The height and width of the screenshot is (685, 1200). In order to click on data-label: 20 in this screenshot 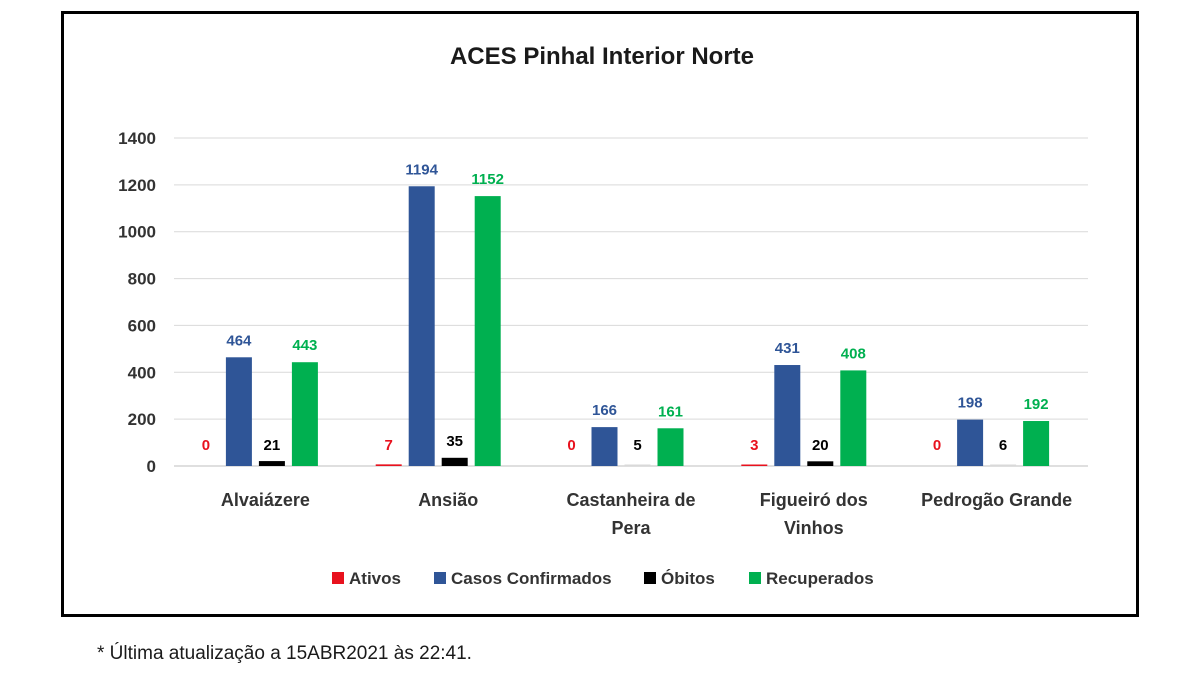, I will do `click(820, 445)`.